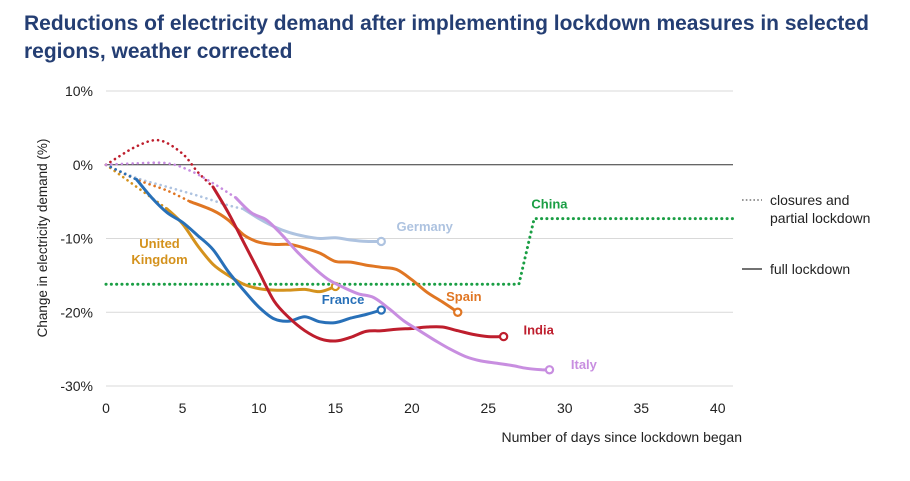 The width and height of the screenshot is (910, 481). I want to click on series-line-france-dotted, so click(121, 172).